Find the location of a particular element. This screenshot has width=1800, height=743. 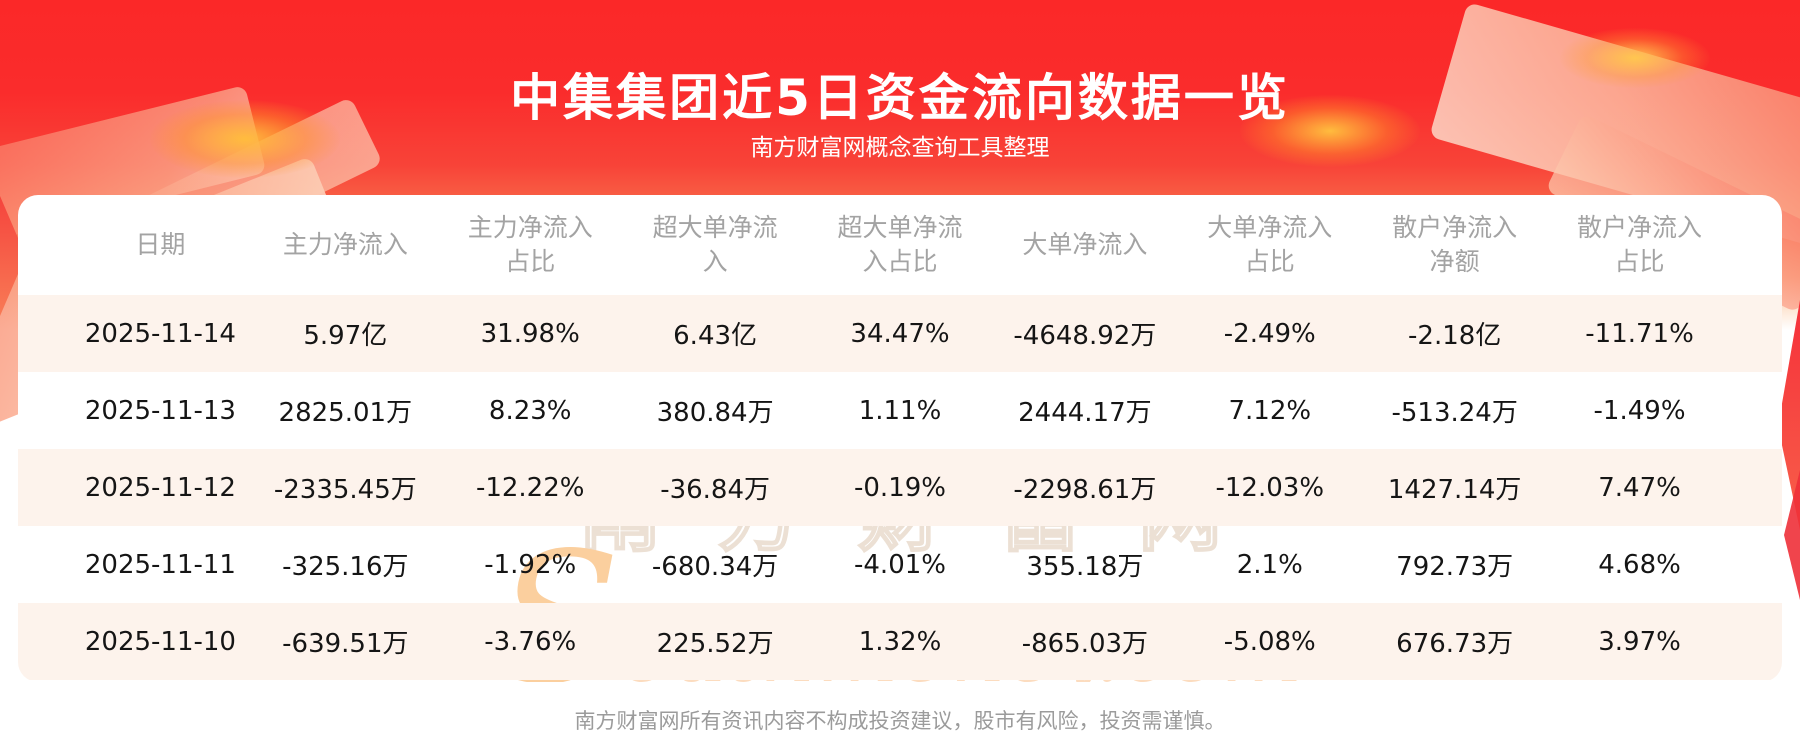

cell-main-net-inflow-ratio: -12.22% is located at coordinates (530, 487).